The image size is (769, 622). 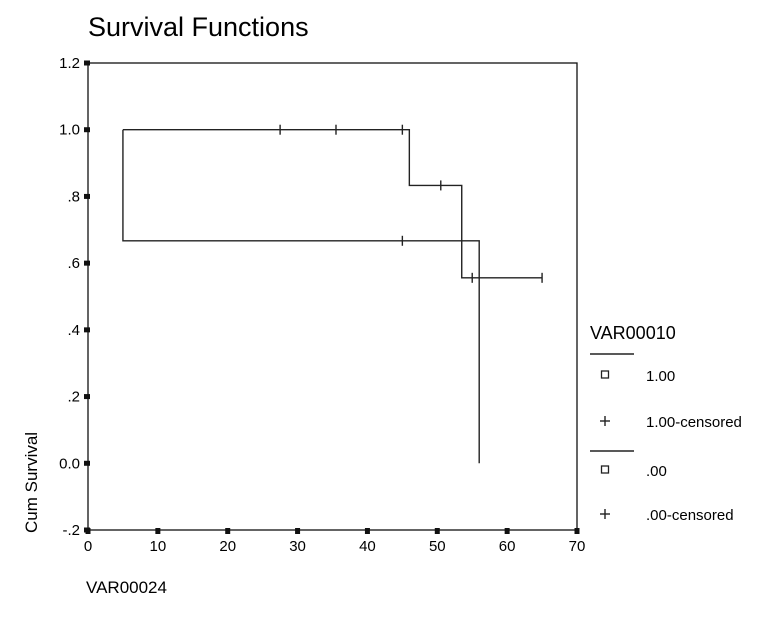 I want to click on x-tick-label: 40, so click(x=367, y=546).